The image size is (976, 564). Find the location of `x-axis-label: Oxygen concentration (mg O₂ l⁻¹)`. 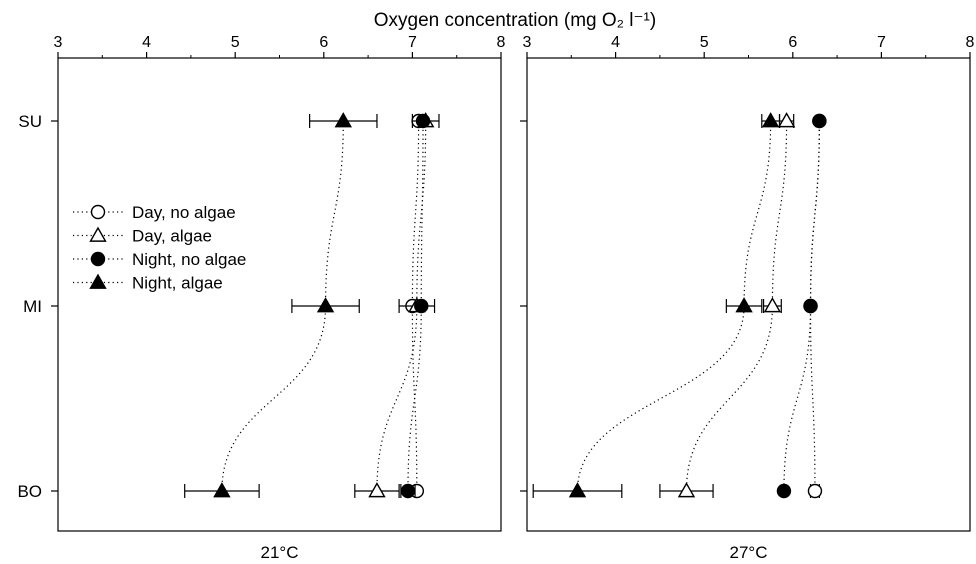

x-axis-label: Oxygen concentration (mg O₂ l⁻¹) is located at coordinates (515, 20).